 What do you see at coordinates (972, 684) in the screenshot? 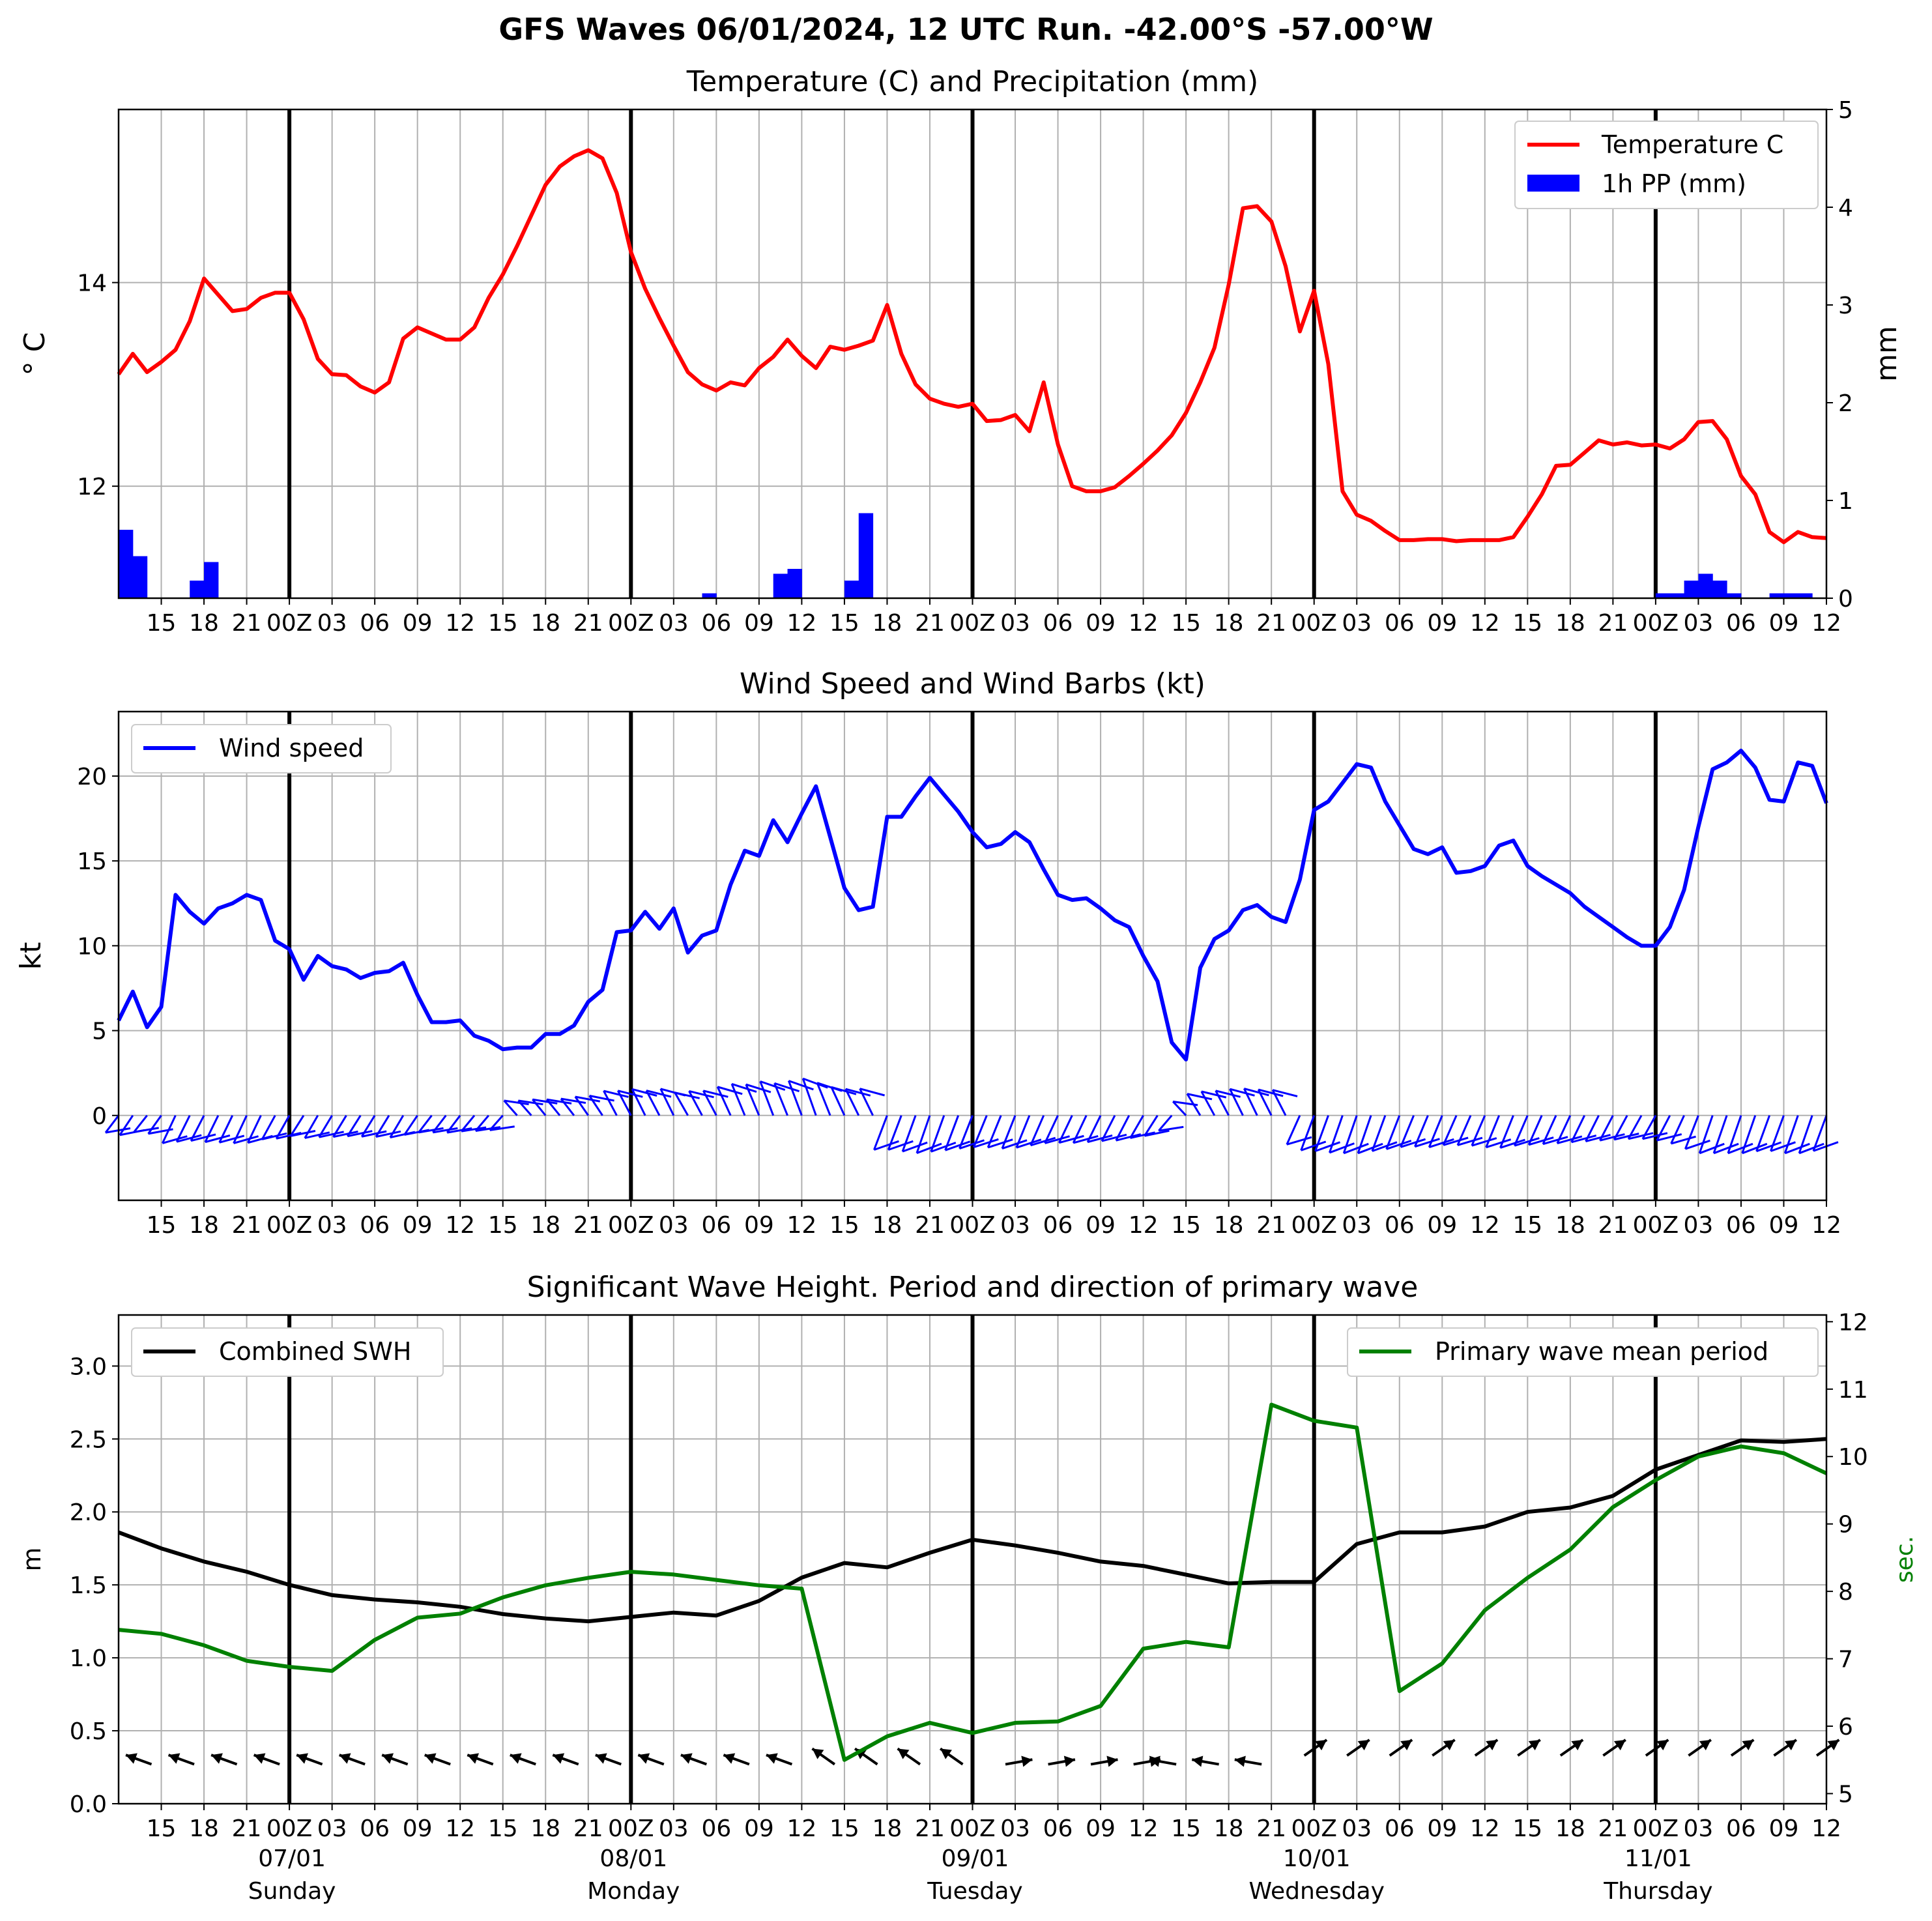
I see `panel-title: Wind Speed and Wind Barbs (kt)` at bounding box center [972, 684].